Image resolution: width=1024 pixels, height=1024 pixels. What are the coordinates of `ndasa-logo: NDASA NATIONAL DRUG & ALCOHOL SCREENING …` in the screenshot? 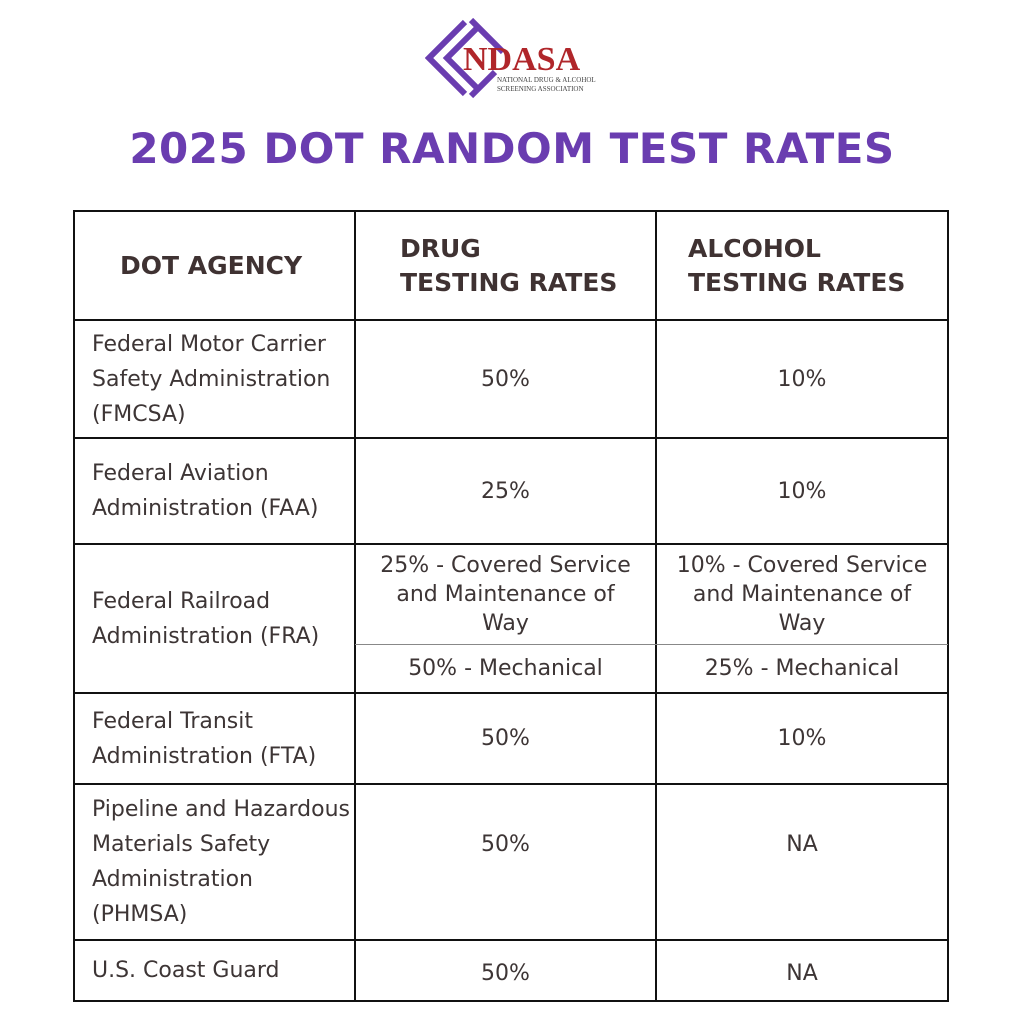 It's located at (512, 60).